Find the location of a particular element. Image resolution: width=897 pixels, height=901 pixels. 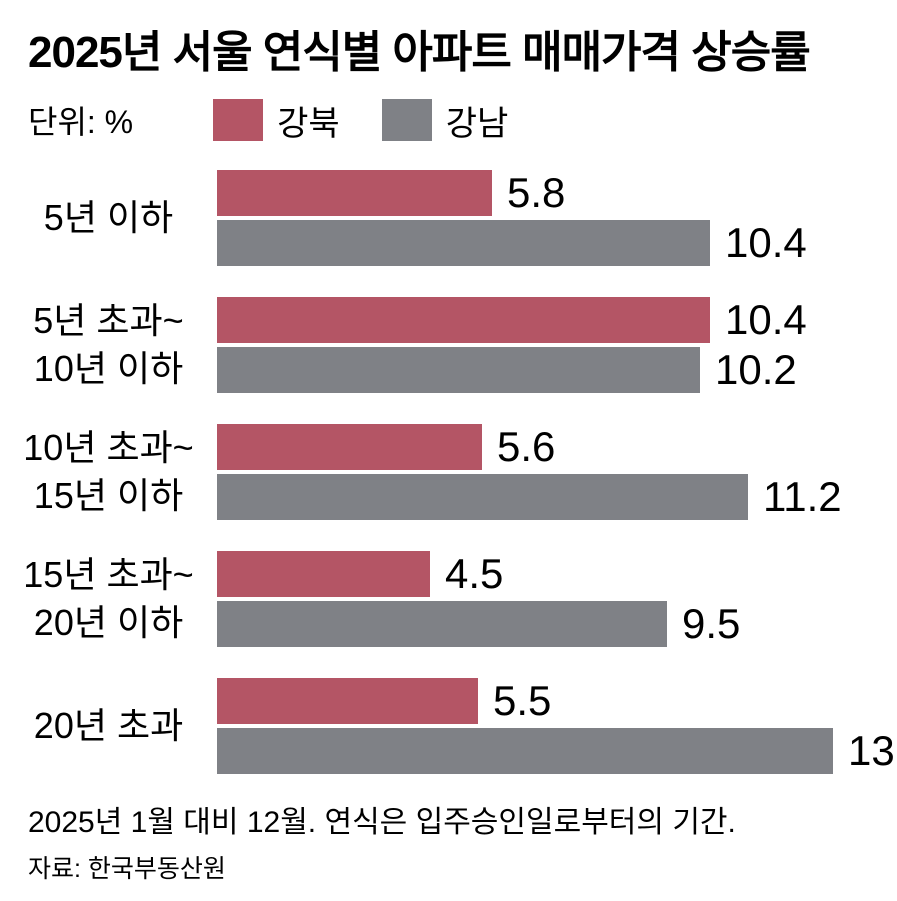

legend-label-gangbuk: 강북 is located at coordinates (308, 123).